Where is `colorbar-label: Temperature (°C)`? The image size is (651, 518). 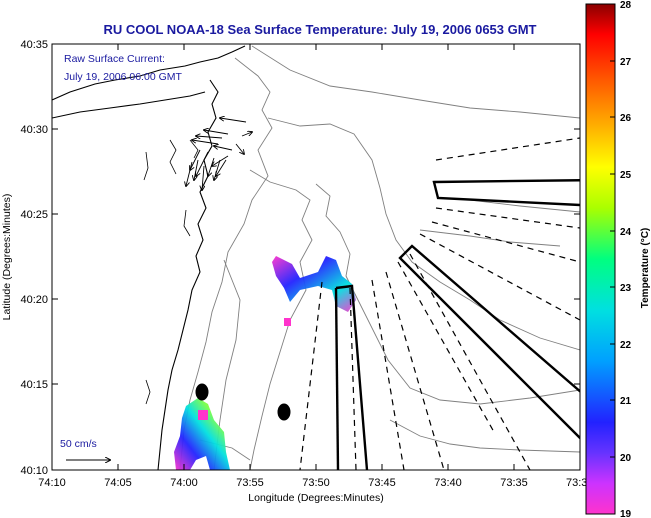 colorbar-label: Temperature (°C) is located at coordinates (645, 268).